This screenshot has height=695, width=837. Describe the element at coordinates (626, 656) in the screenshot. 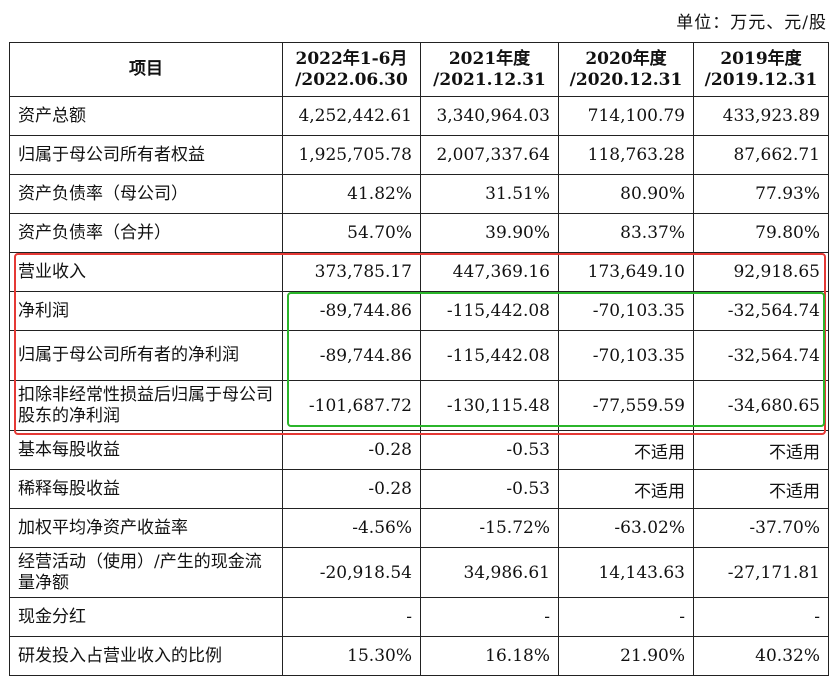

I see `cell-value: 21.90%` at that location.